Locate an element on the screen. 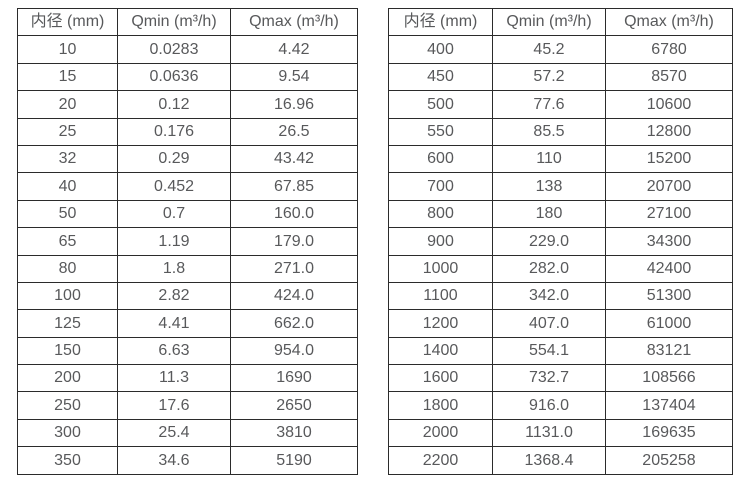  table-row: 350 34.6 5190 is located at coordinates (187, 460).